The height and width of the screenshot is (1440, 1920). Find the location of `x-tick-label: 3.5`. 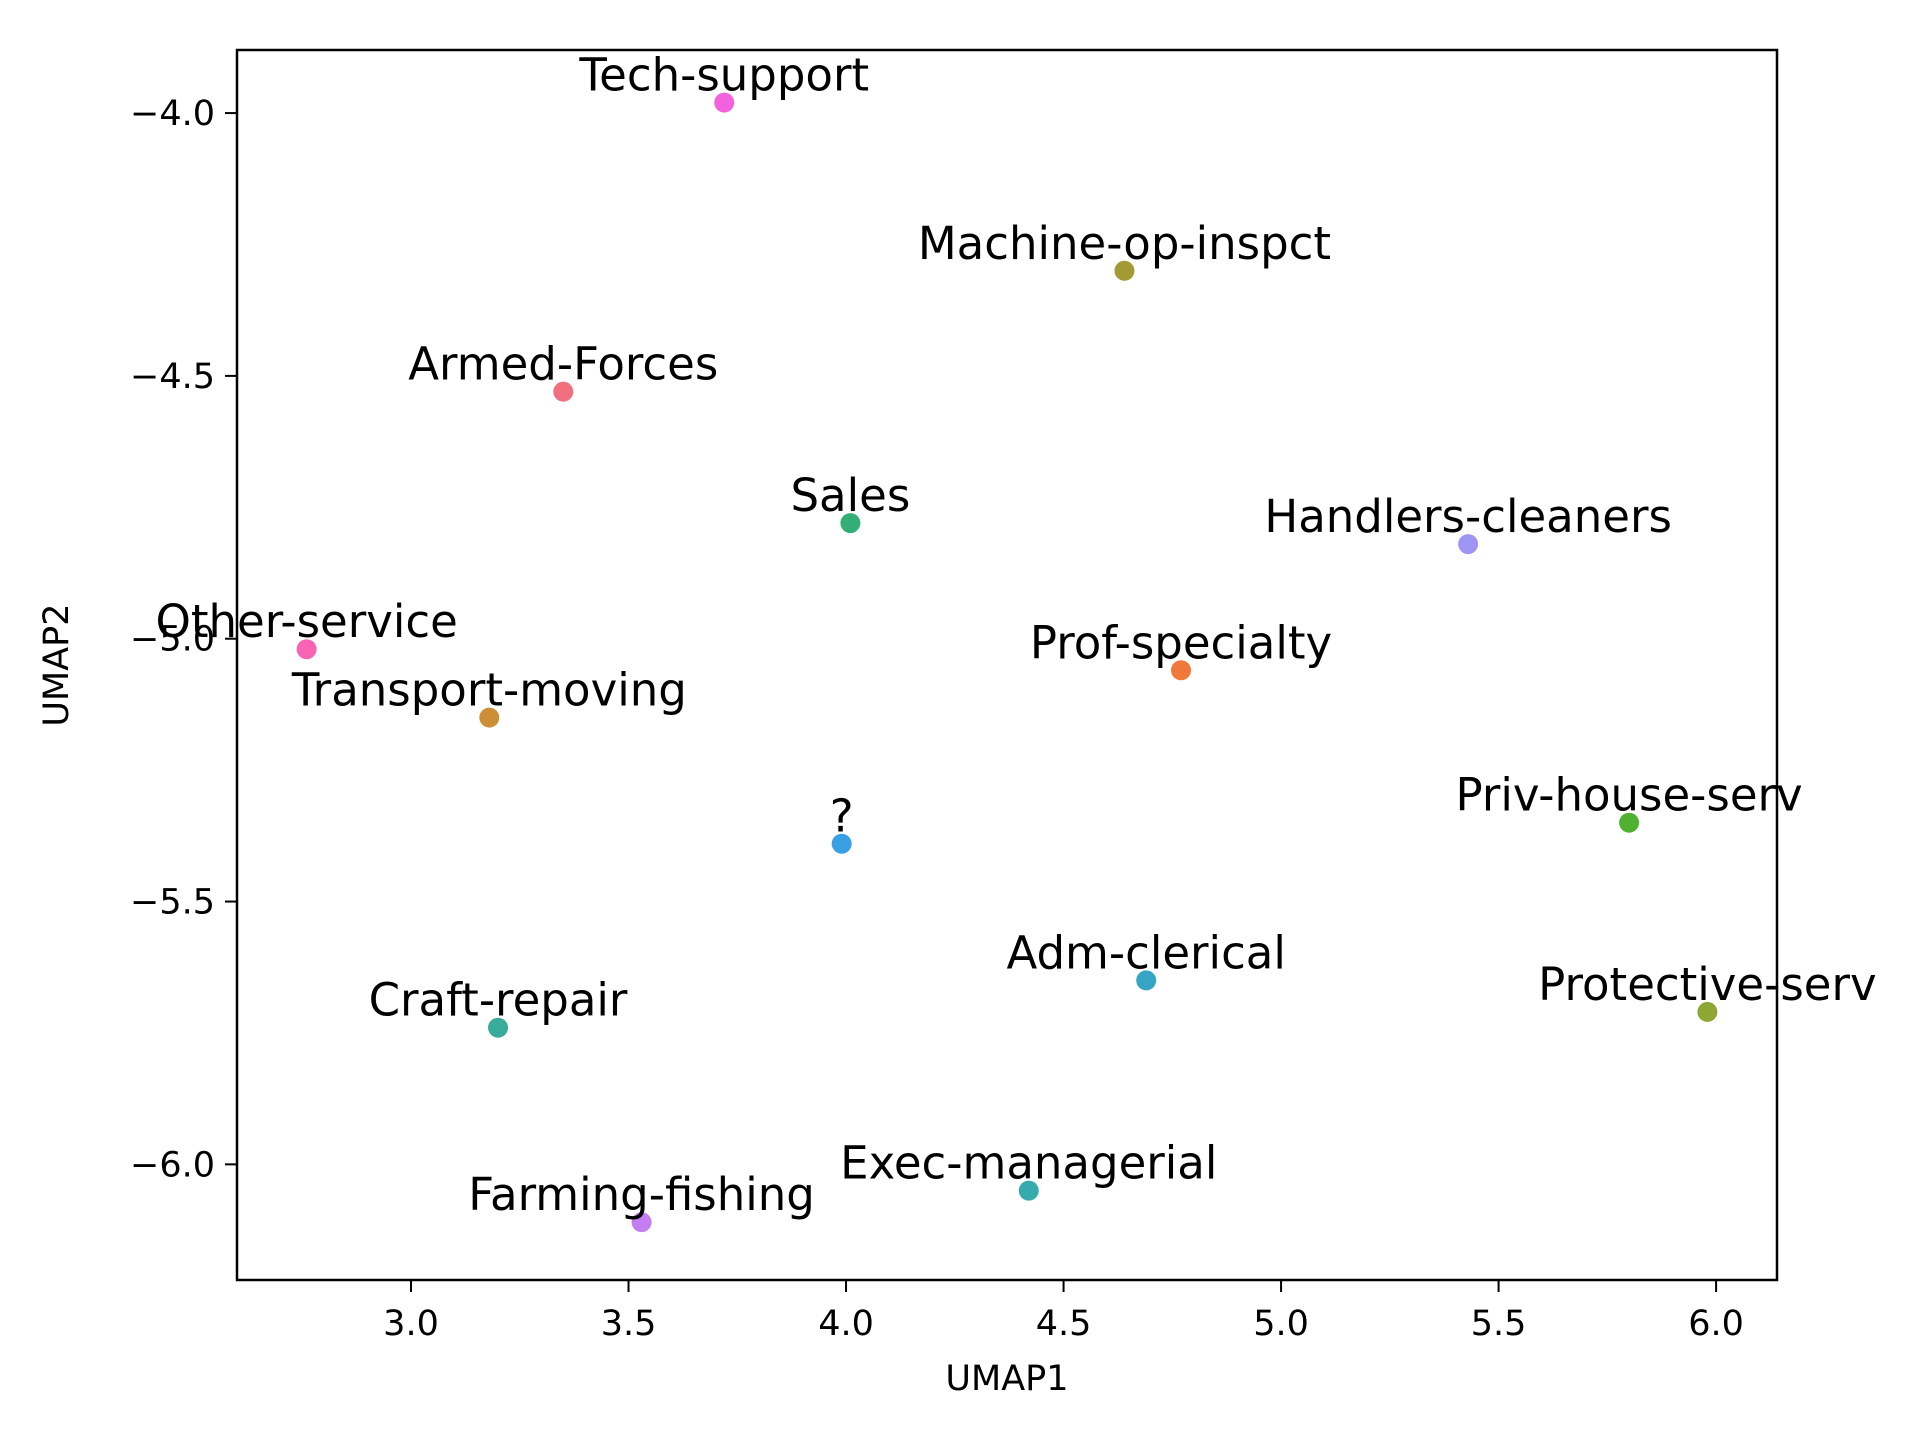

x-tick-label: 3.5 is located at coordinates (629, 1324).